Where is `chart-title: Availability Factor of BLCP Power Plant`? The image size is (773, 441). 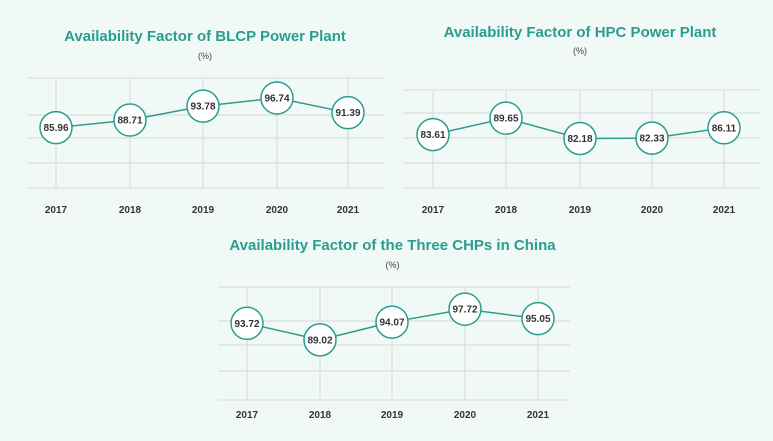
chart-title: Availability Factor of BLCP Power Plant is located at coordinates (205, 36).